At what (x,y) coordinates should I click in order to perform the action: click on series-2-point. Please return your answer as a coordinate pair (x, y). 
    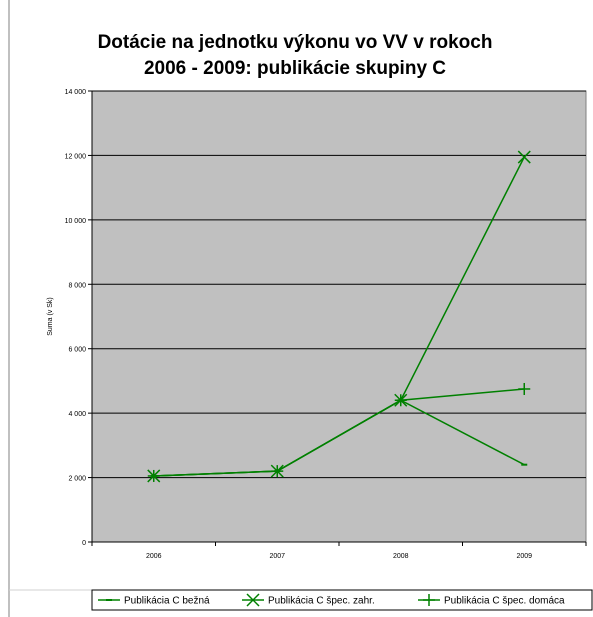
    Looking at the image, I should click on (524, 157).